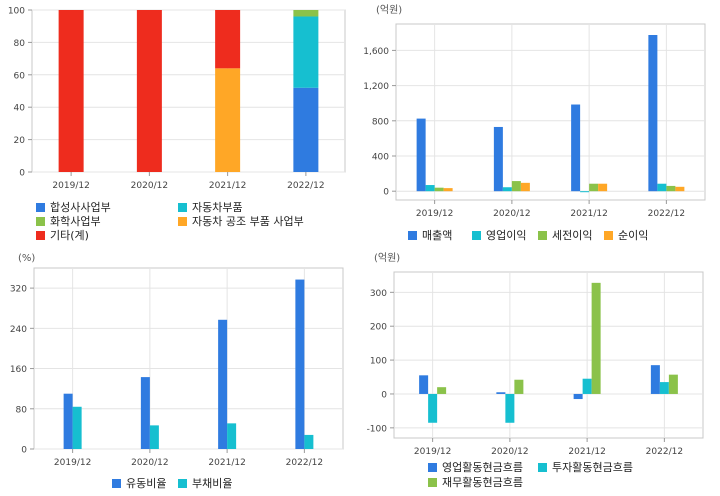  What do you see at coordinates (387, 258) in the screenshot?
I see `unit-label: (억원)` at bounding box center [387, 258].